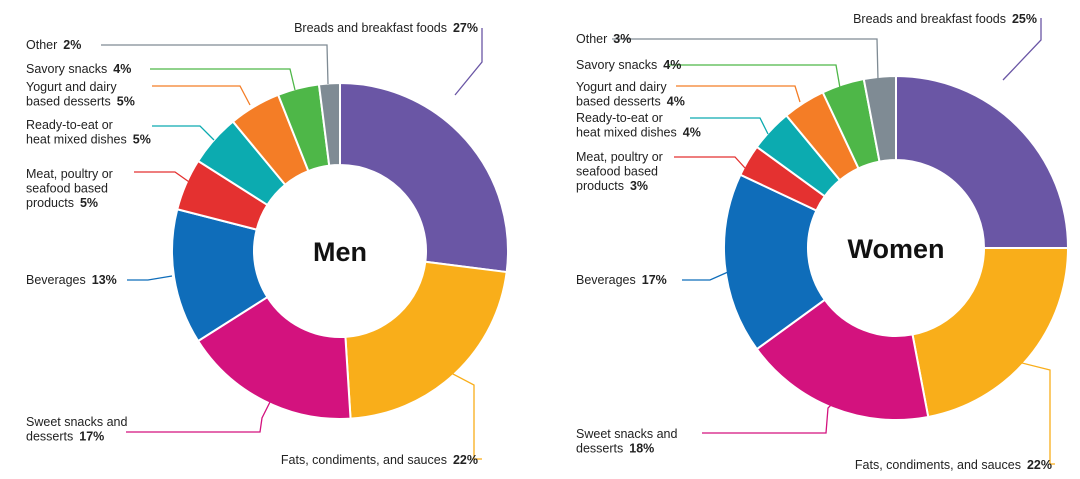 Image resolution: width=1080 pixels, height=479 pixels. Describe the element at coordinates (71, 280) in the screenshot. I see `slice-label: Beverages 13%` at that location.